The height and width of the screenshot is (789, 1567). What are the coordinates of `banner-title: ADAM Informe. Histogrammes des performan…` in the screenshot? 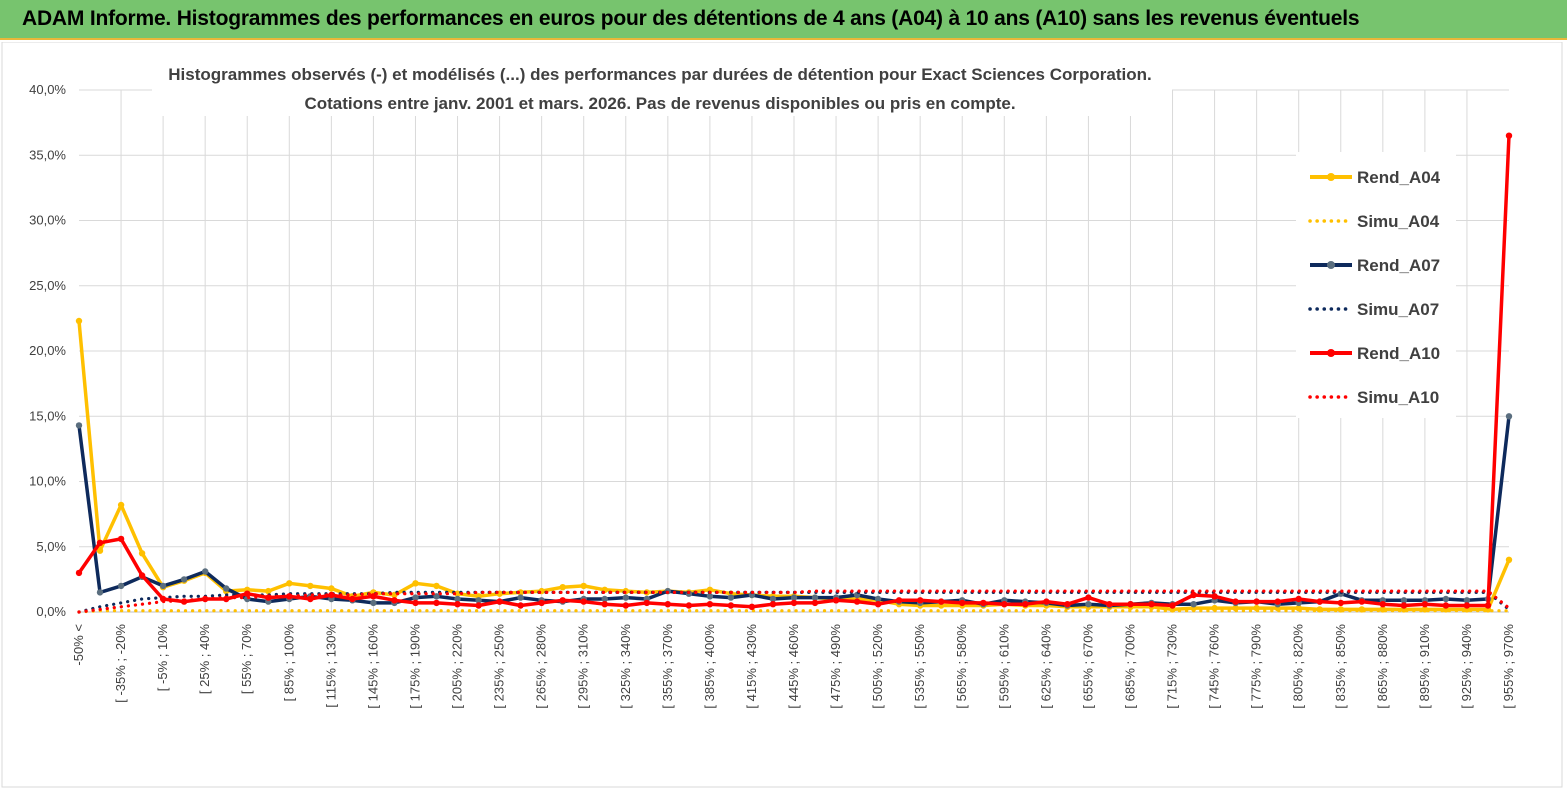 It's located at (691, 18).